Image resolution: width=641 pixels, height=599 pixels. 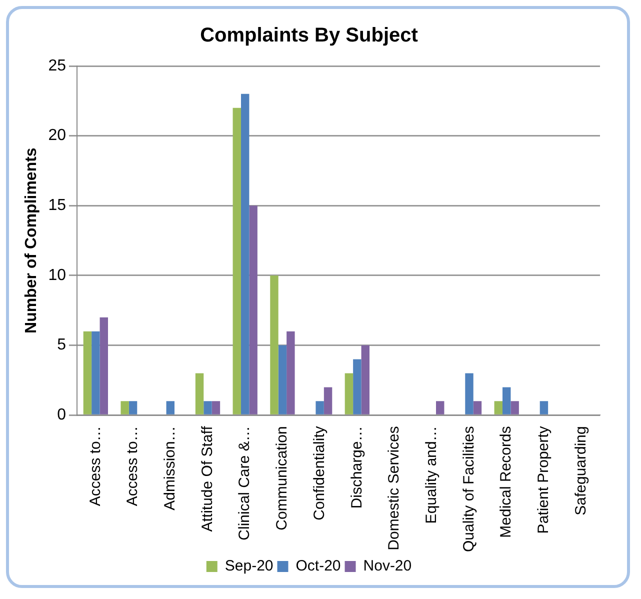 I want to click on legend-label: Sep-20, so click(x=249, y=566).